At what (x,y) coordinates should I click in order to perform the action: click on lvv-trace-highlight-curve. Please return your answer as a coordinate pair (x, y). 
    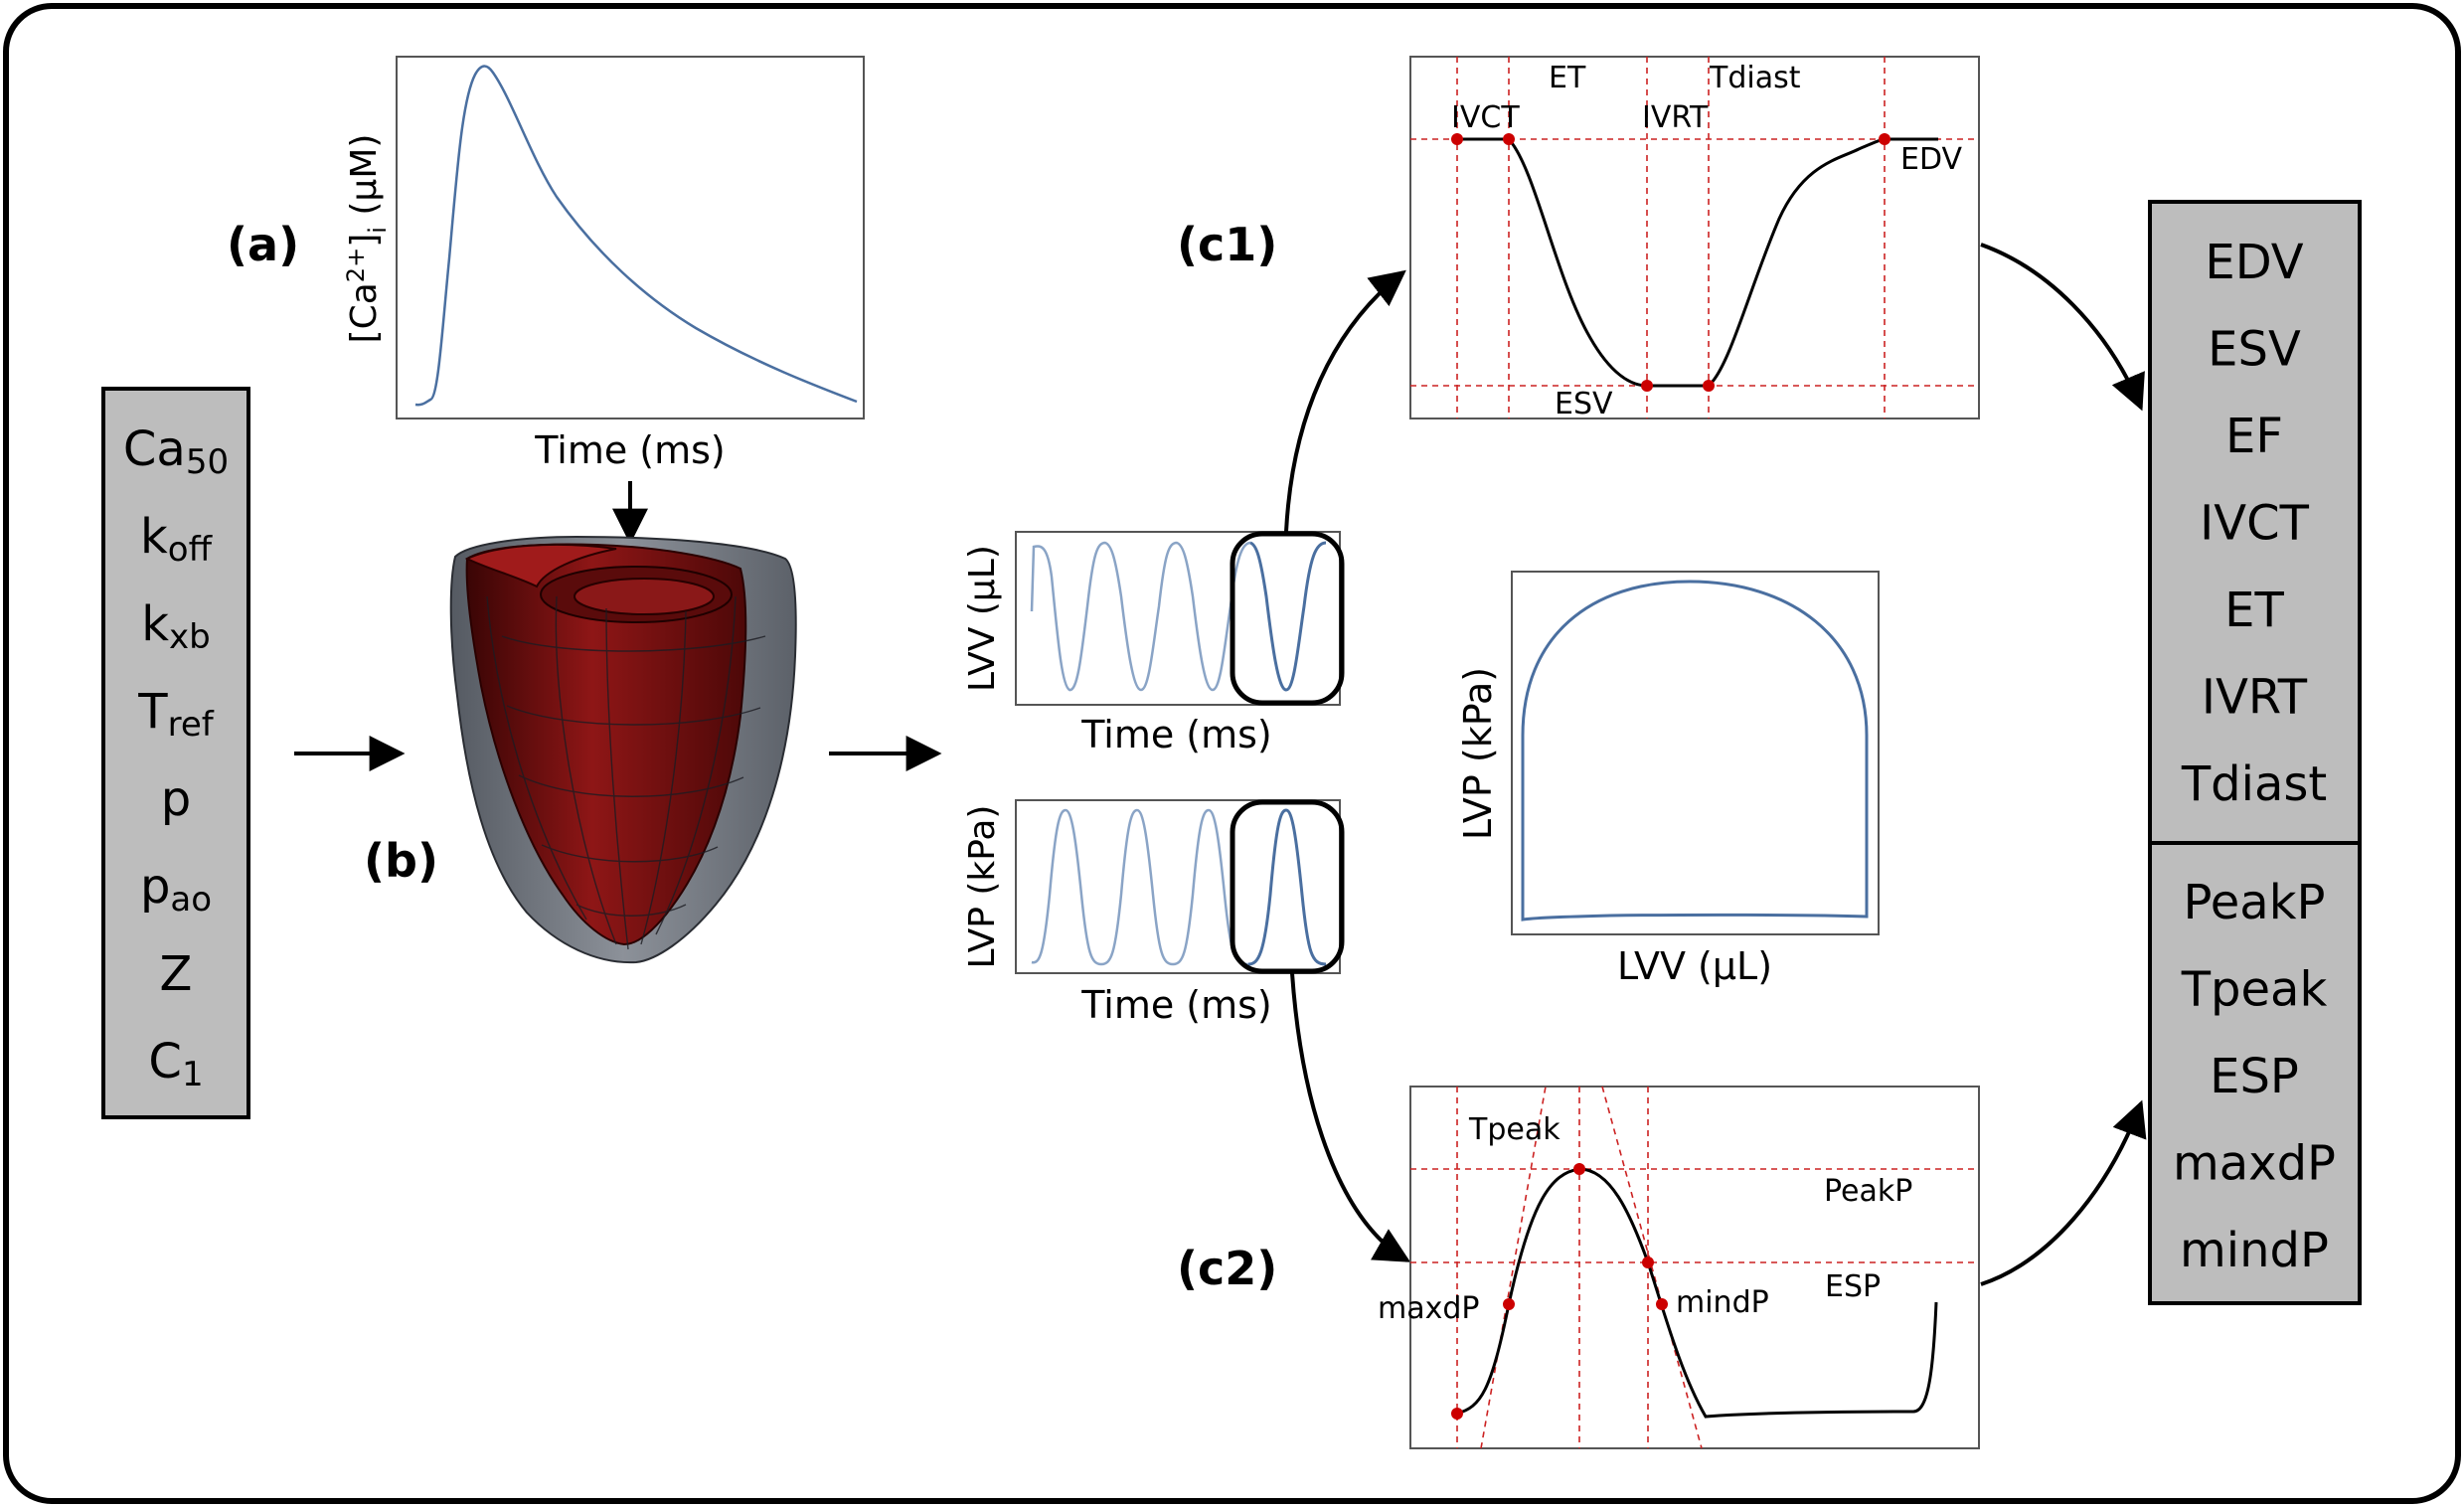
    Looking at the image, I should click on (1288, 616).